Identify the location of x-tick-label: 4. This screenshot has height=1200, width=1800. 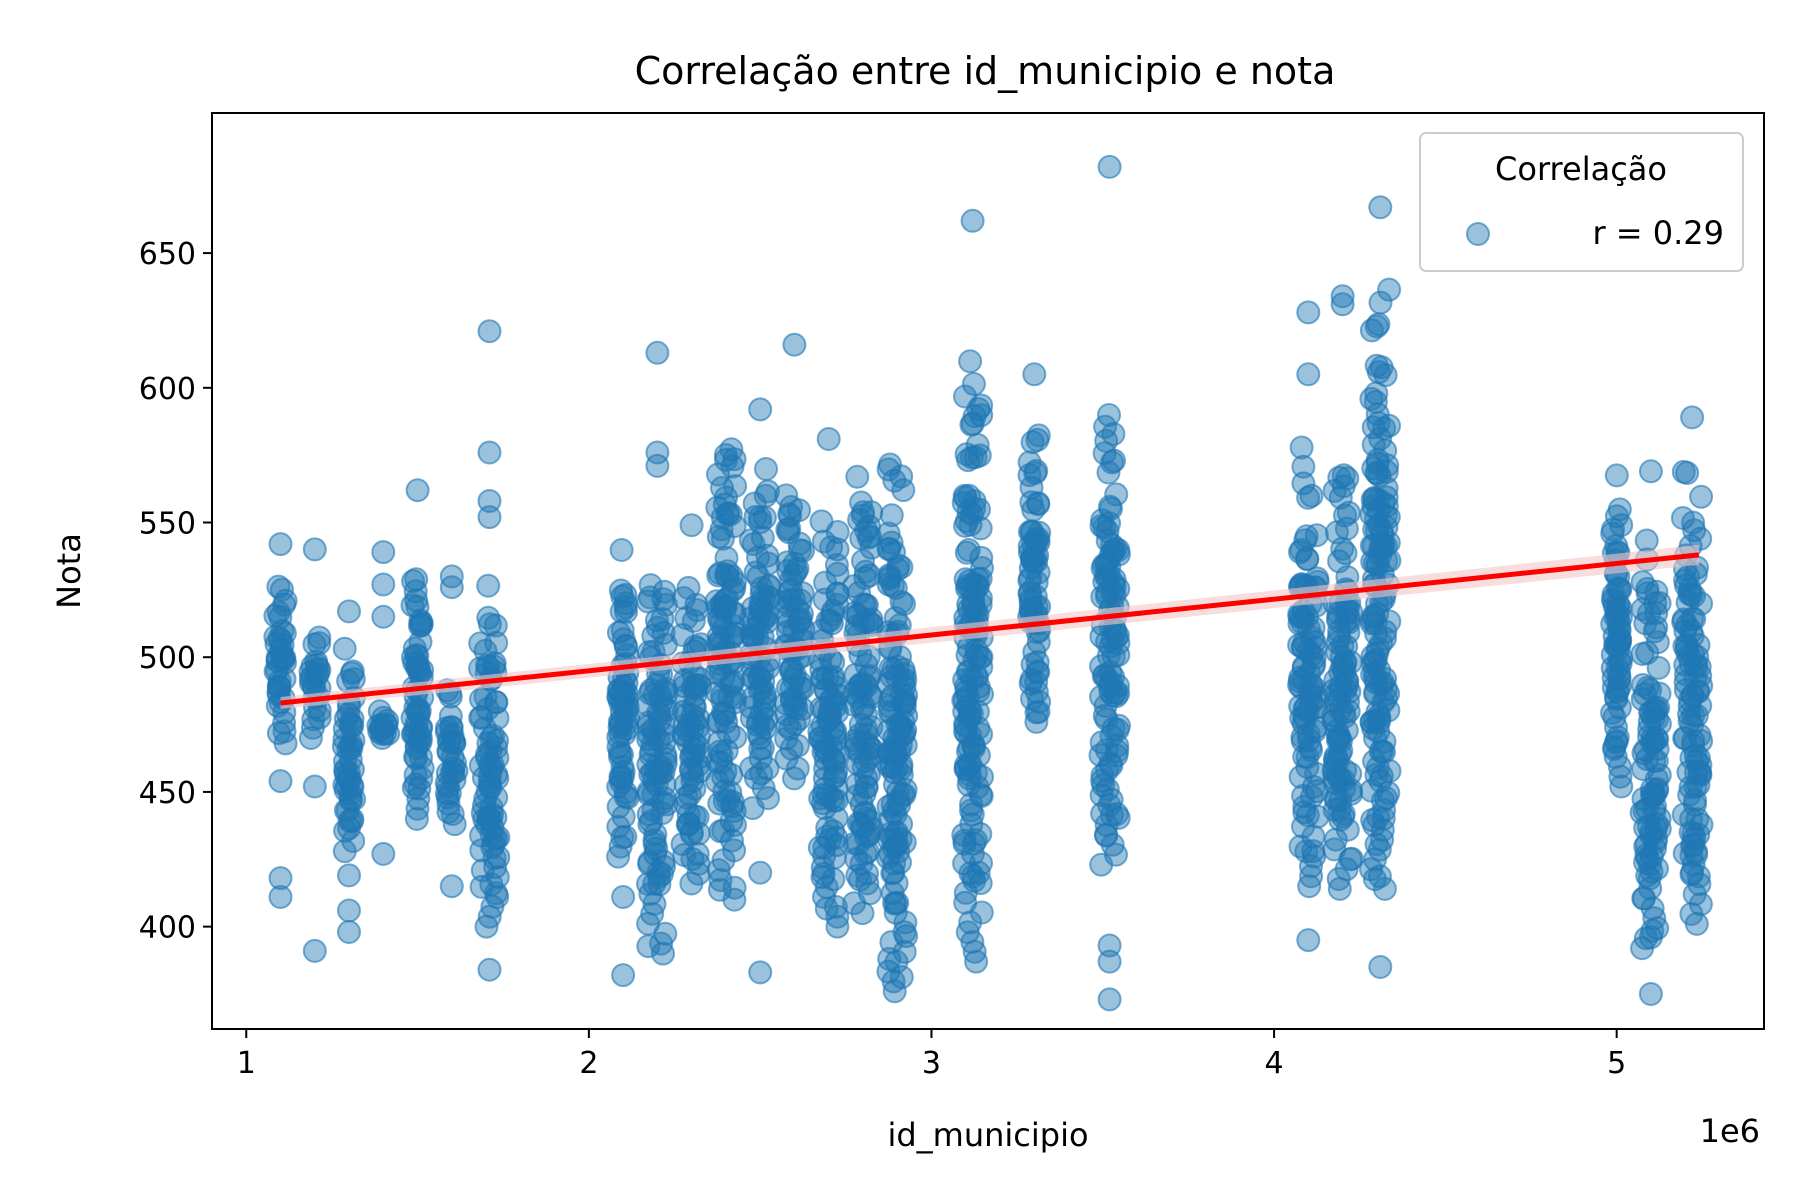
(1274, 1063).